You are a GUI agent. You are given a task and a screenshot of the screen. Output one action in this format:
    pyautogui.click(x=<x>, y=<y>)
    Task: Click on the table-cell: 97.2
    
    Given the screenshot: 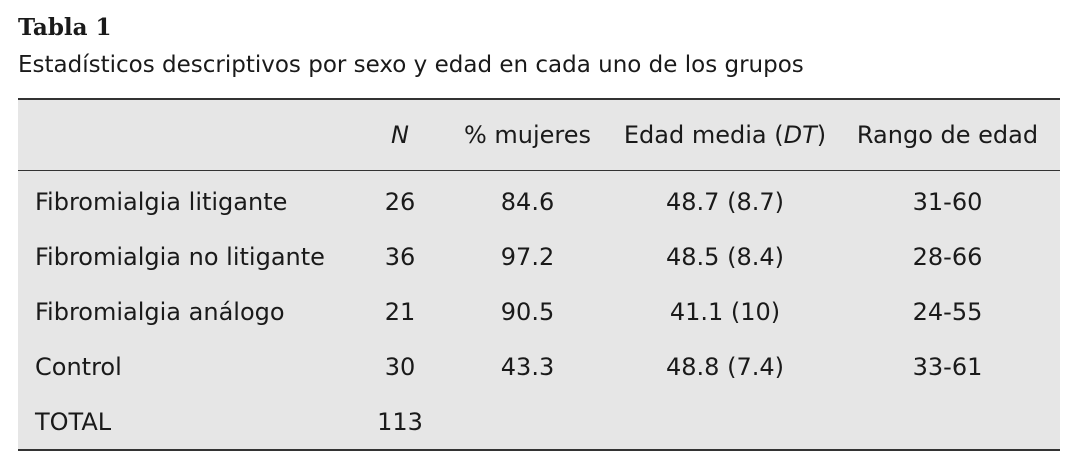 What is the action you would take?
    pyautogui.click(x=527, y=256)
    